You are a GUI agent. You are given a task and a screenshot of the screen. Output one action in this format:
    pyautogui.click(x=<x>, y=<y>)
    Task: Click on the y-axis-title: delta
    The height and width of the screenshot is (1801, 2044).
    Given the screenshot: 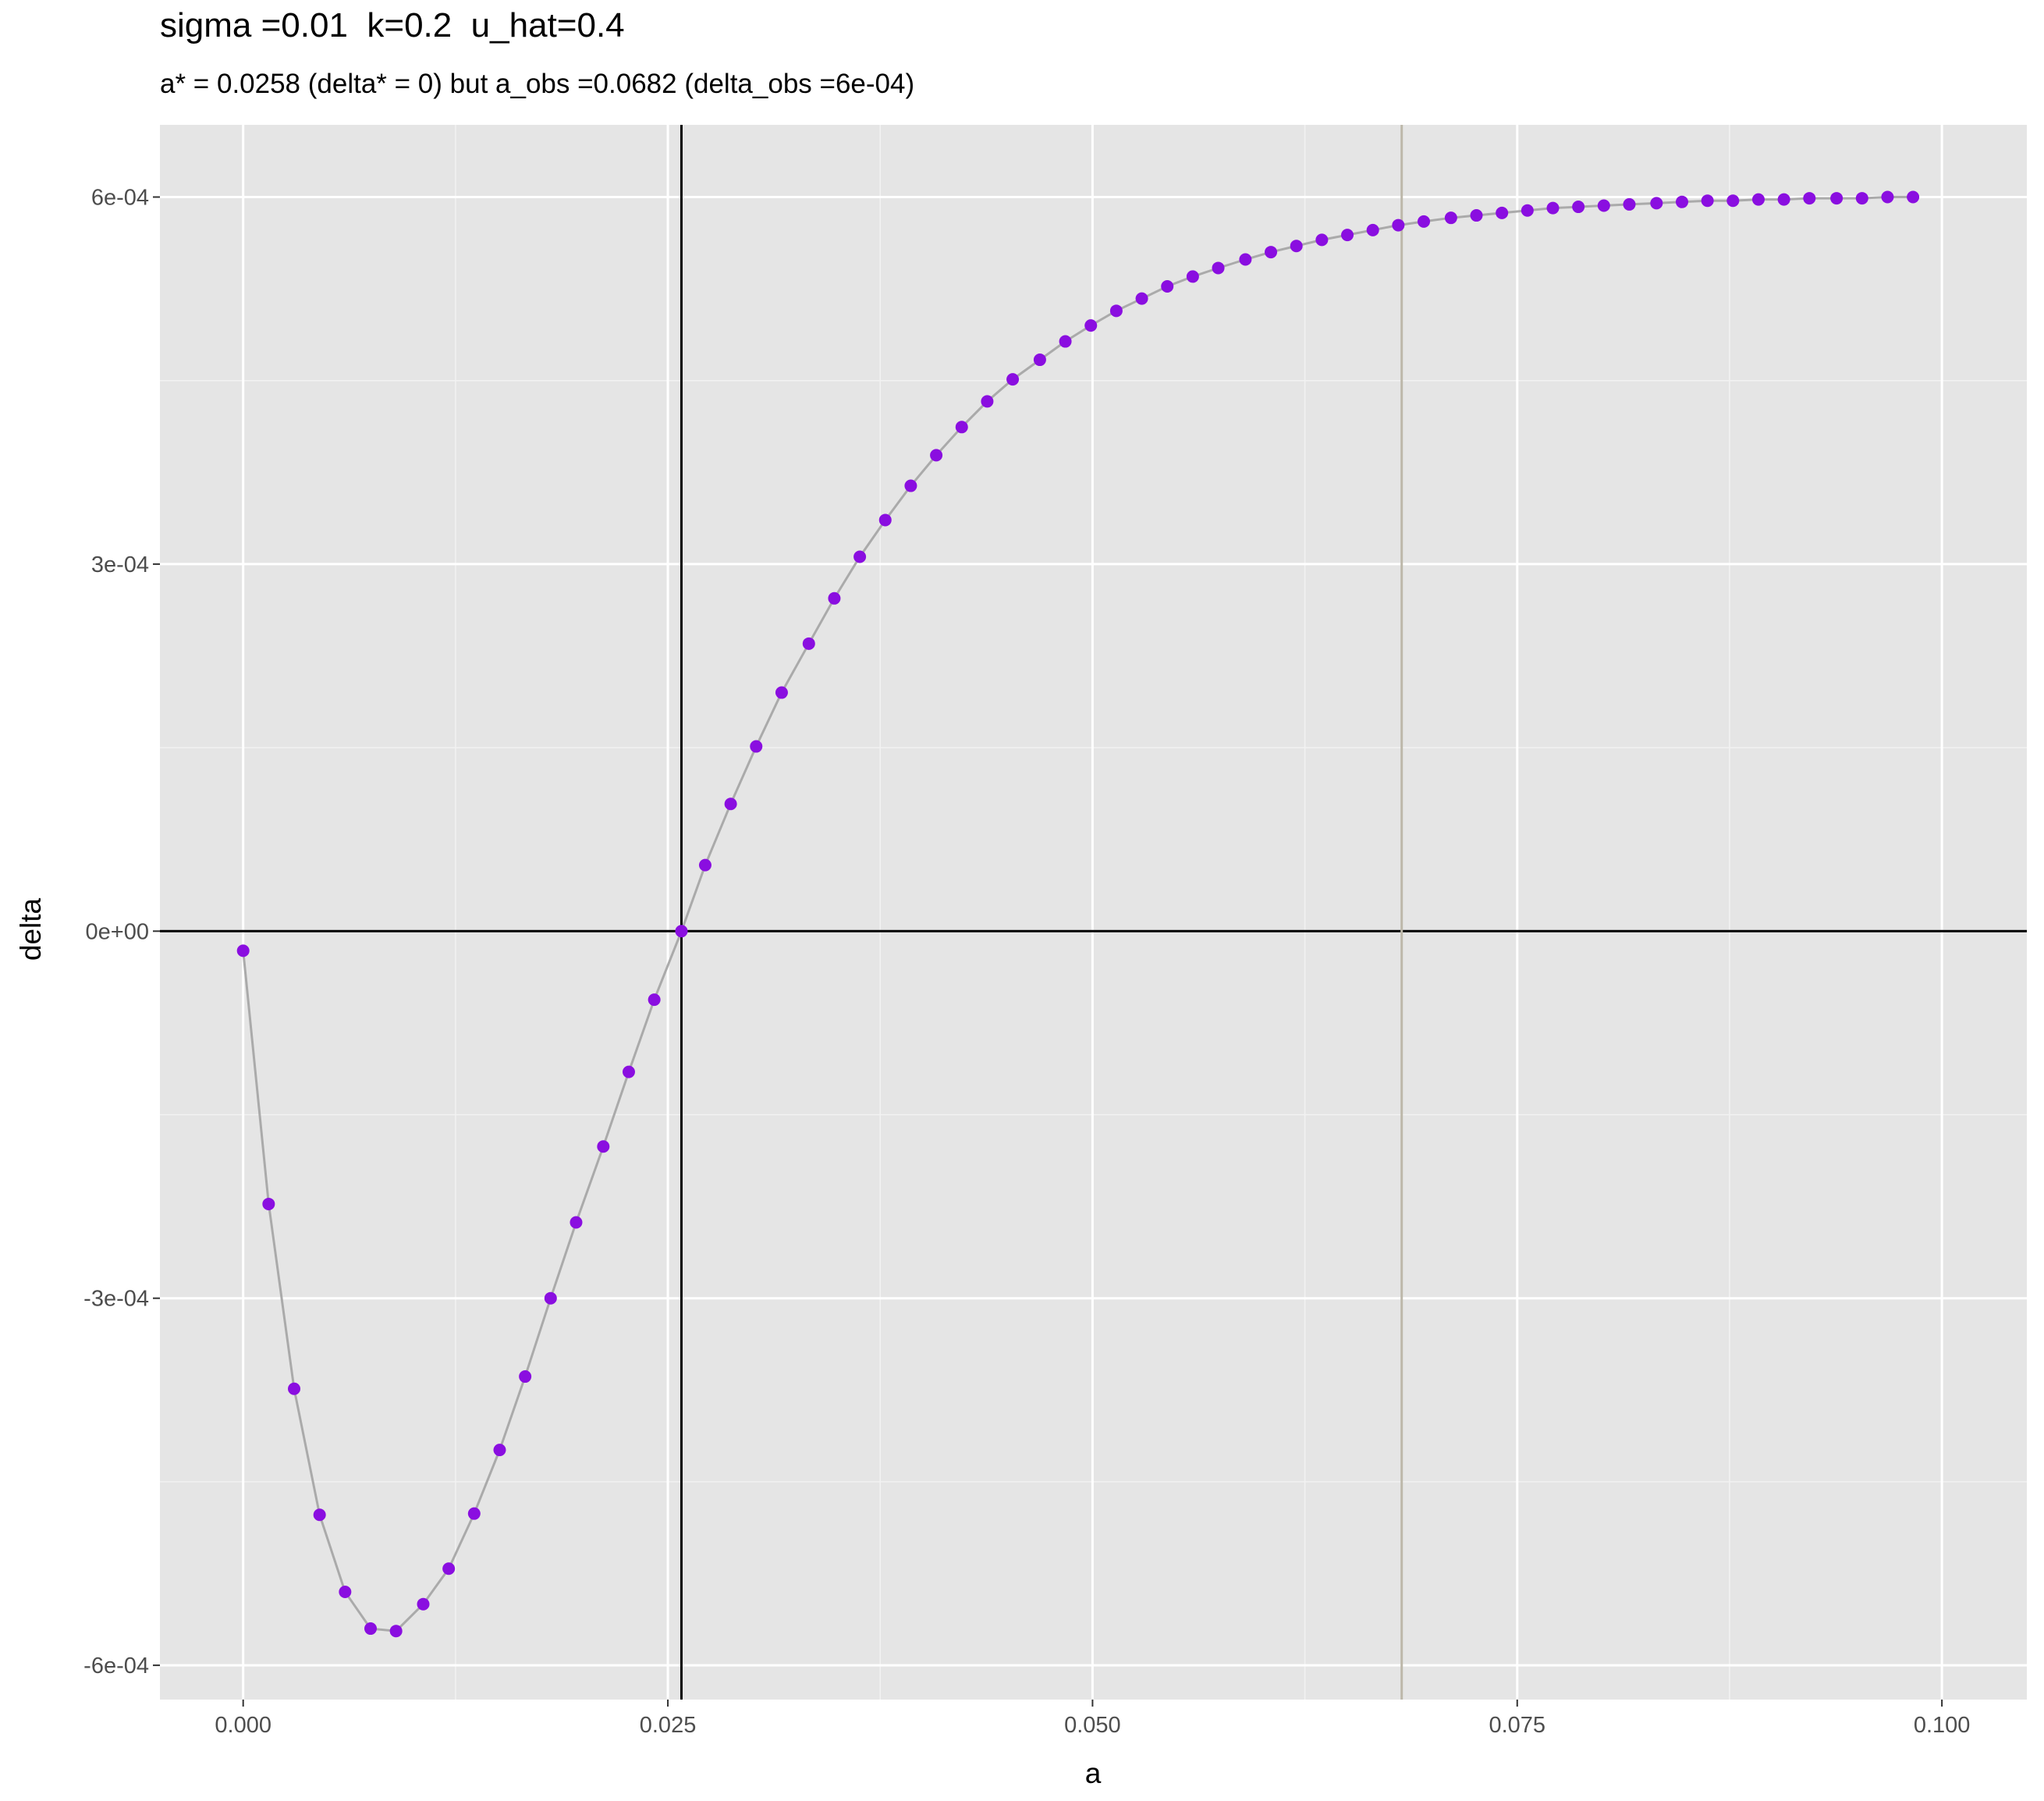 What is the action you would take?
    pyautogui.click(x=31, y=929)
    